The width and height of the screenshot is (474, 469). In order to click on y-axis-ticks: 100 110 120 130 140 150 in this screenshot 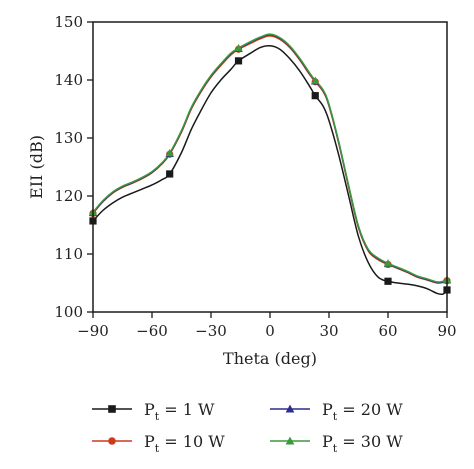, I will do `click(73, 167)`.